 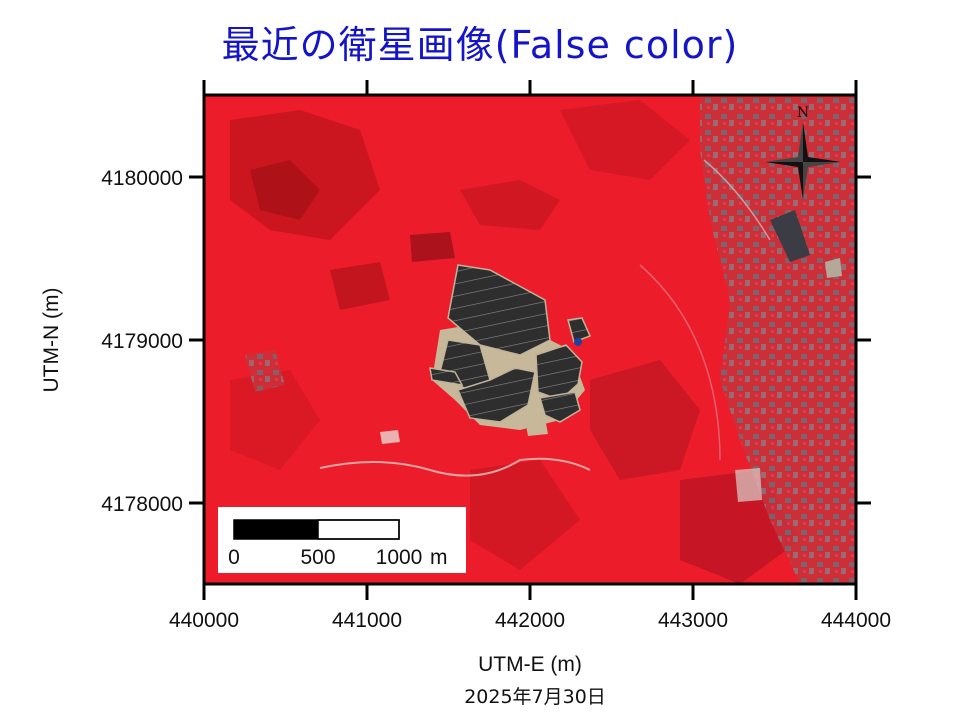 What do you see at coordinates (204, 620) in the screenshot?
I see `x-tick-label: 440000` at bounding box center [204, 620].